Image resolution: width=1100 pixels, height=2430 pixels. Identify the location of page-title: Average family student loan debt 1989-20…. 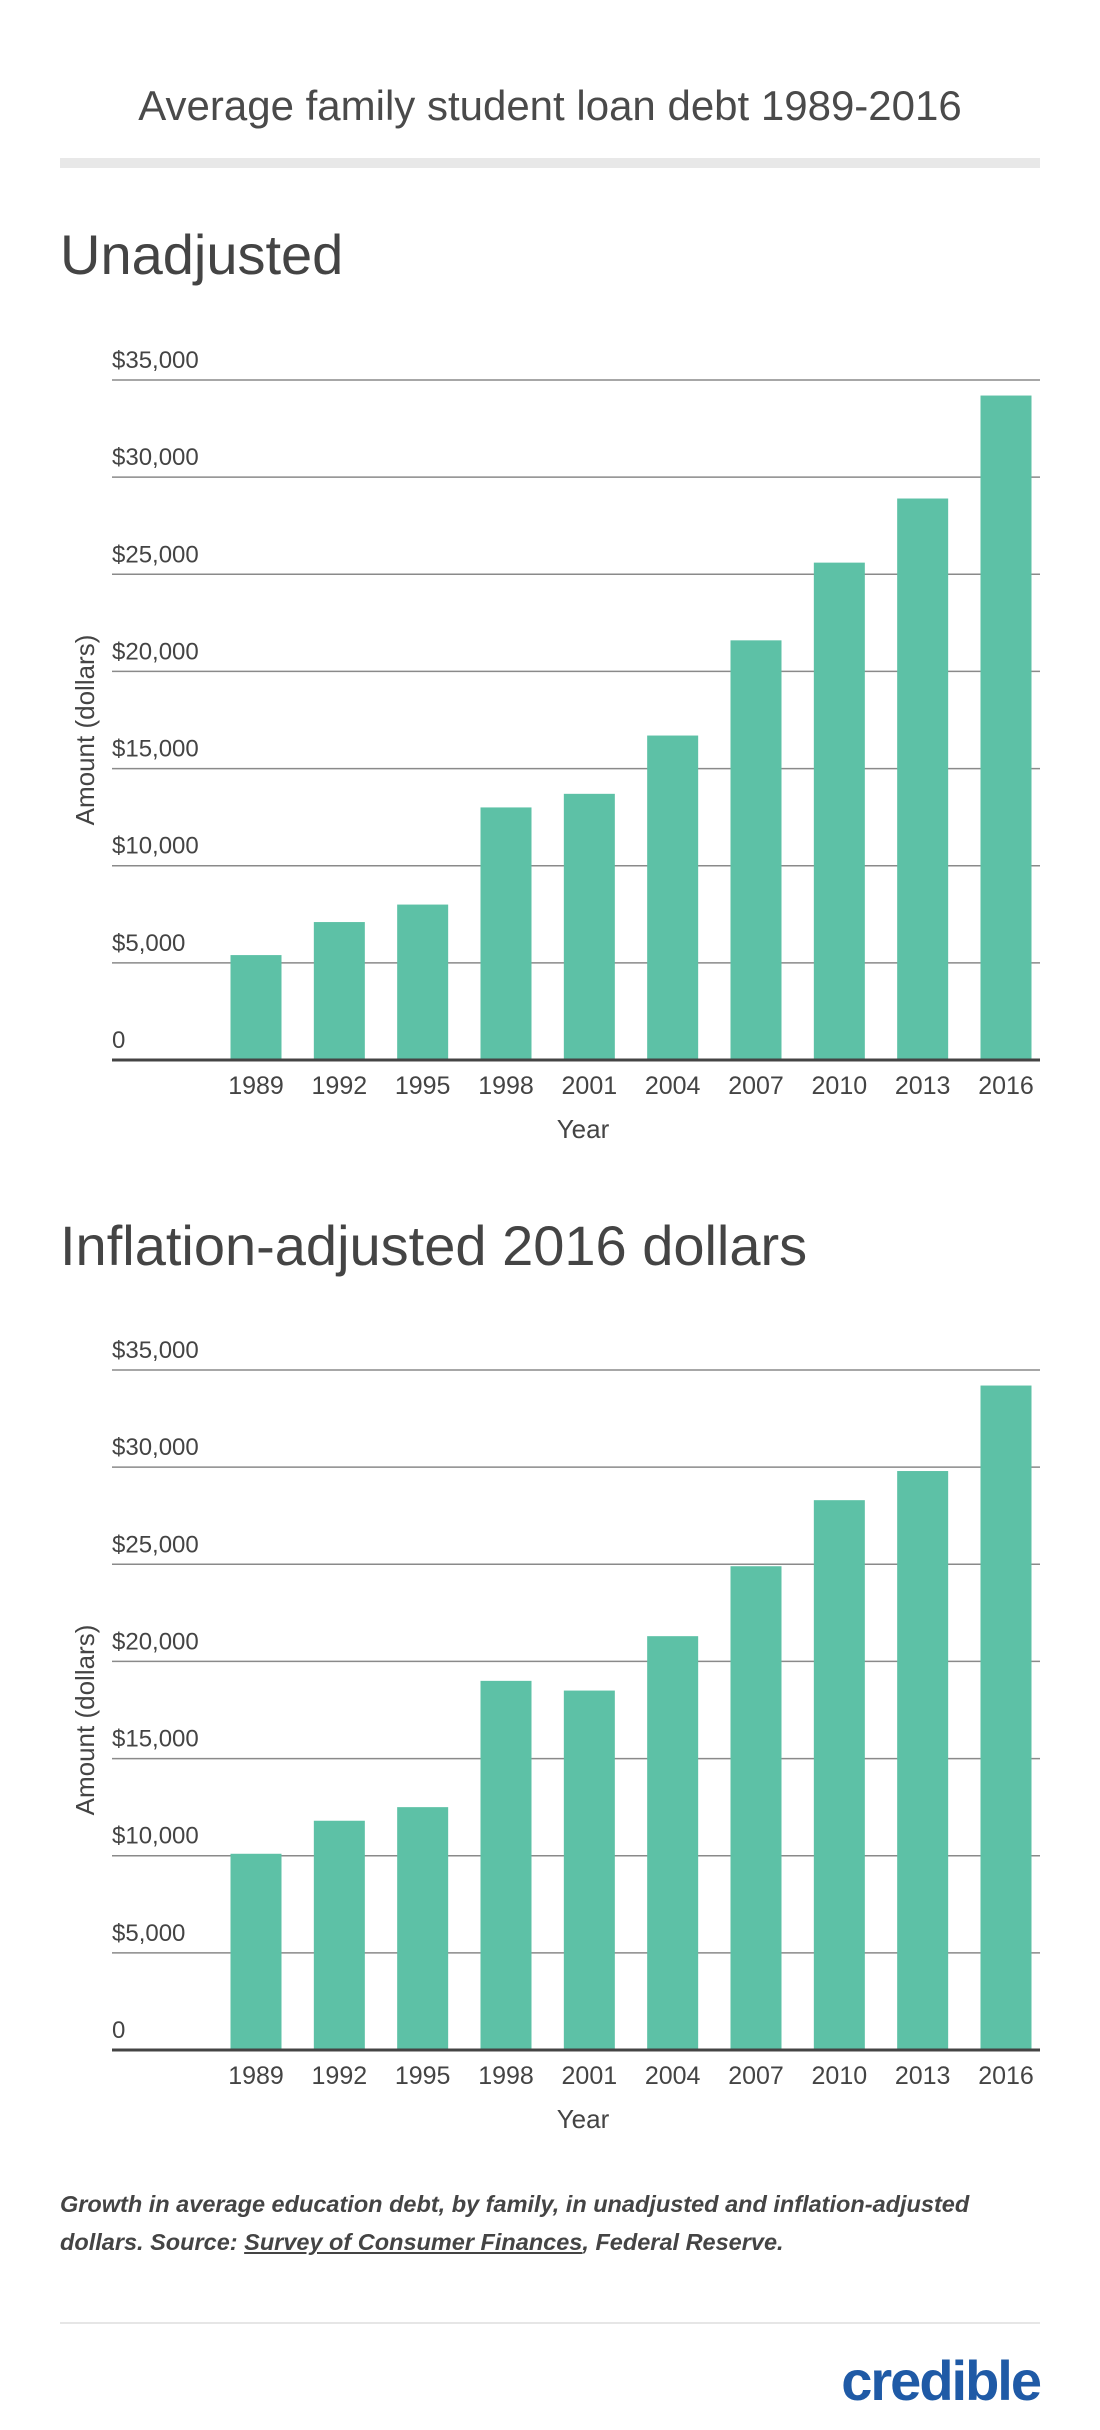
(550, 105).